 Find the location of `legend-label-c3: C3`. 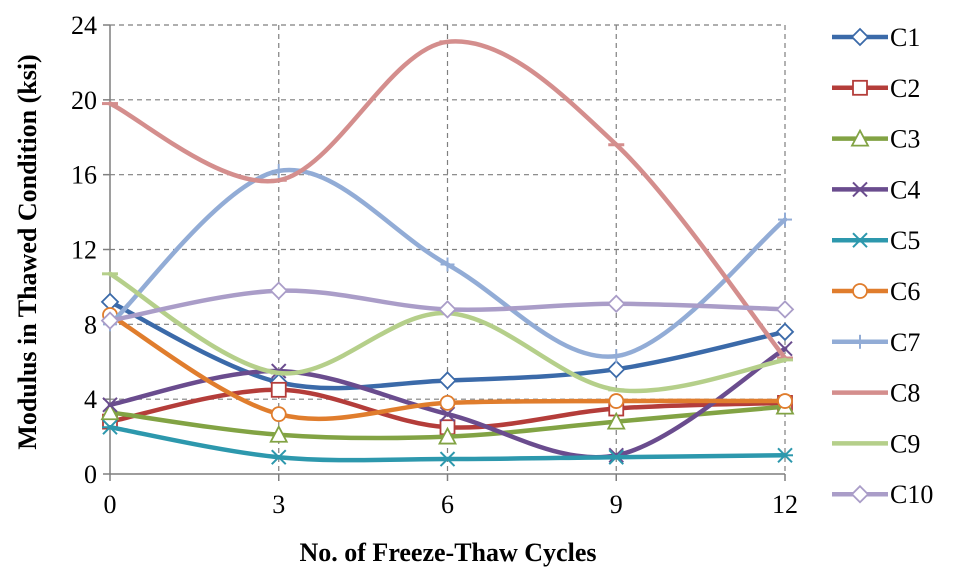

legend-label-c3: C3 is located at coordinates (905, 139).